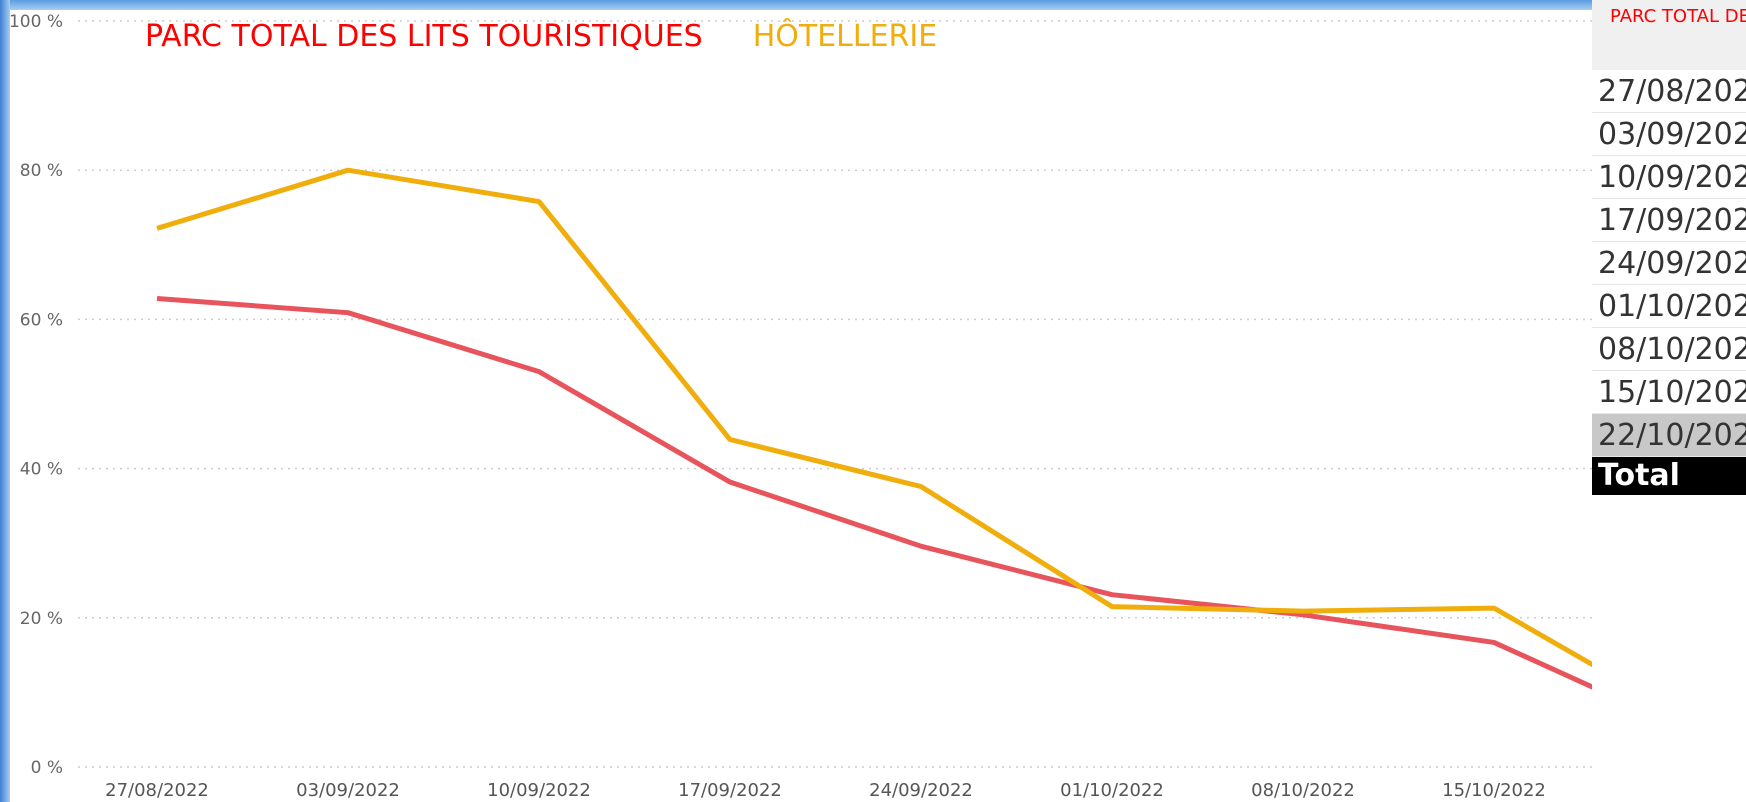 The width and height of the screenshot is (1746, 802). What do you see at coordinates (41, 320) in the screenshot?
I see `y-tick-label: 60 %` at bounding box center [41, 320].